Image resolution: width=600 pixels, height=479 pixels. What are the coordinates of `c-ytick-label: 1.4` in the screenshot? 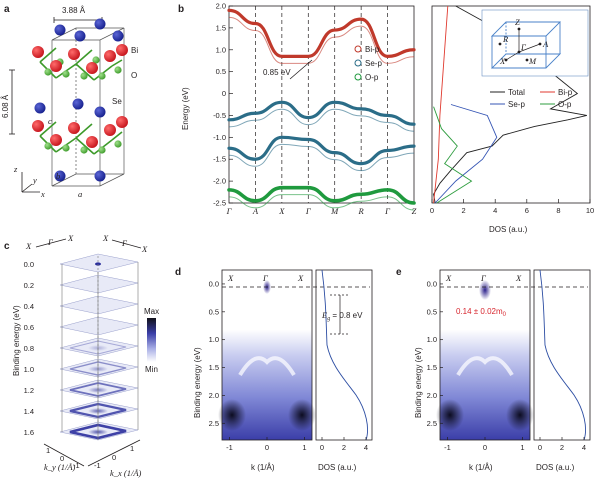 It's located at (29, 411).